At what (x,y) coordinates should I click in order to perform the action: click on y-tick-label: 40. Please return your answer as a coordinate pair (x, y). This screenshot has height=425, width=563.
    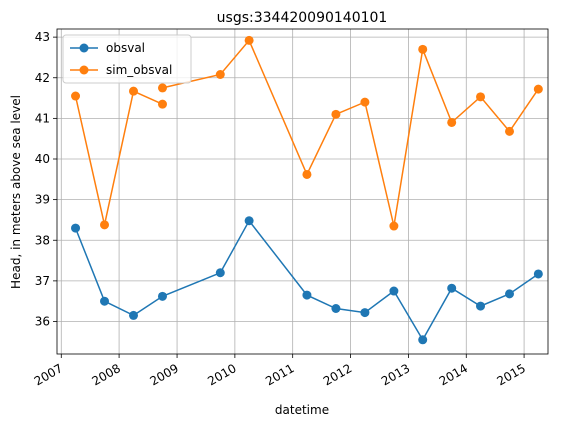
    Looking at the image, I should click on (42, 159).